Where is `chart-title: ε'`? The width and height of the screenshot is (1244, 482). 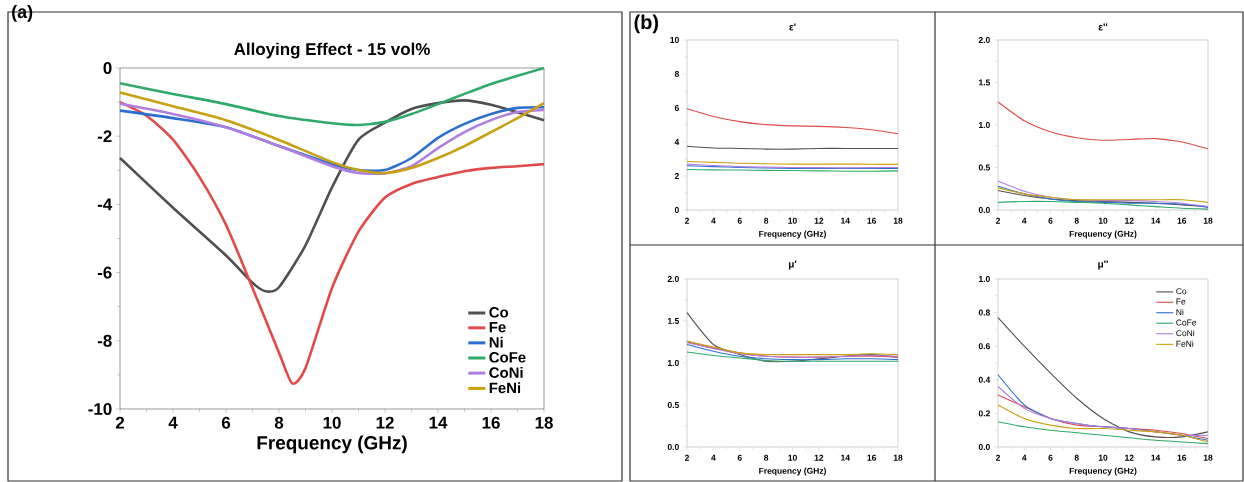 chart-title: ε' is located at coordinates (792, 27).